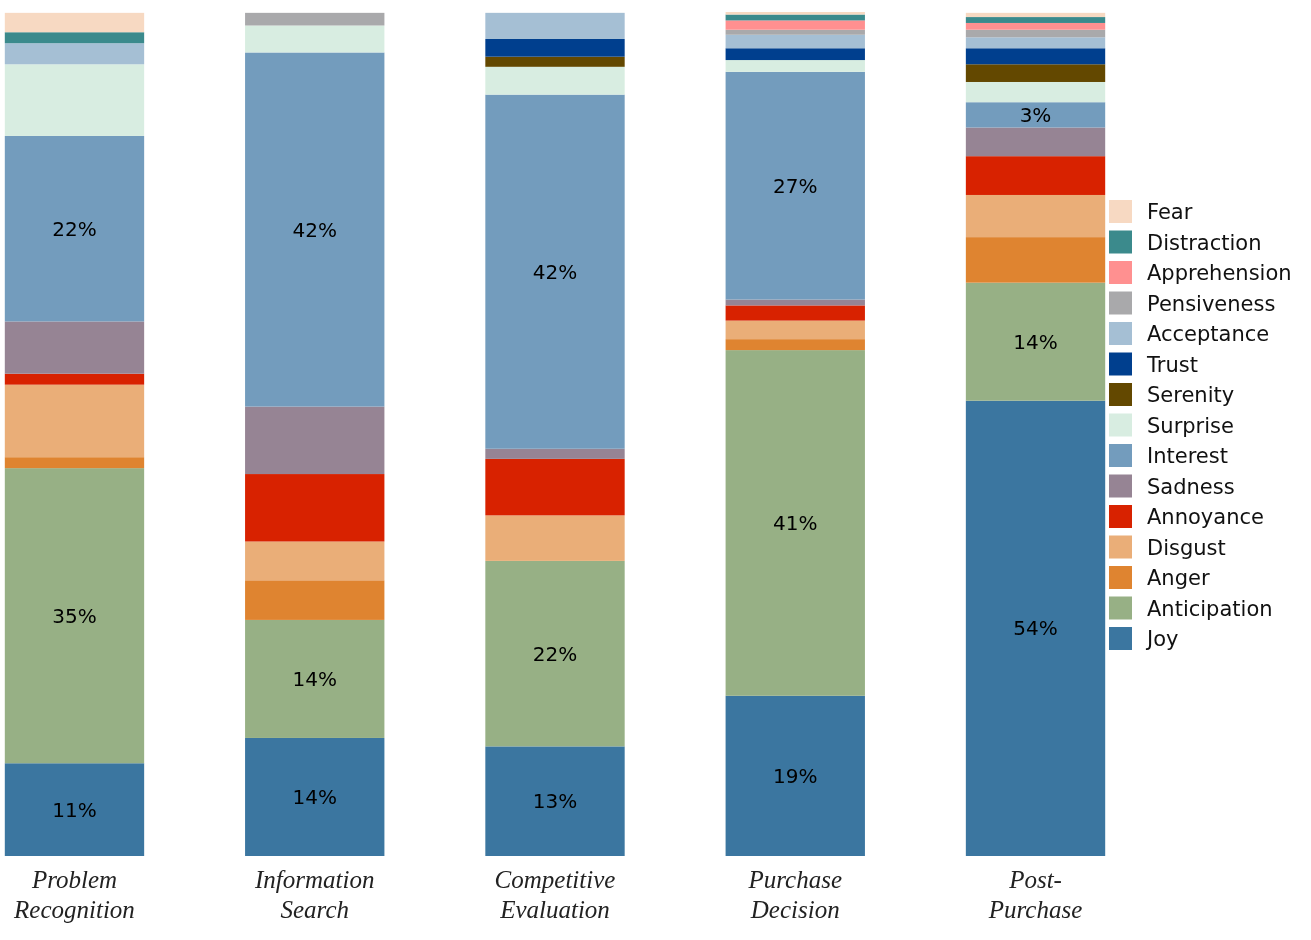  I want to click on x-tick-label: Competitive Evaluation, so click(555, 894).